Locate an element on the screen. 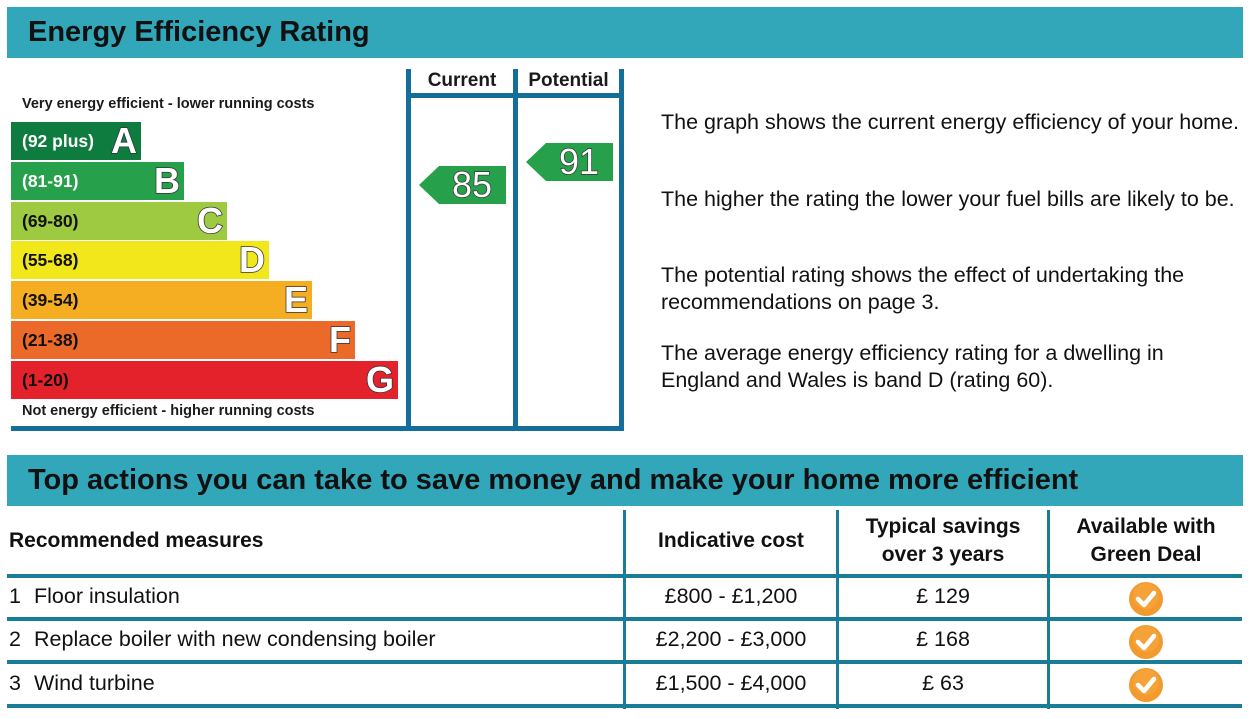 The height and width of the screenshot is (719, 1250). potential-column-header: Potential is located at coordinates (568, 80).